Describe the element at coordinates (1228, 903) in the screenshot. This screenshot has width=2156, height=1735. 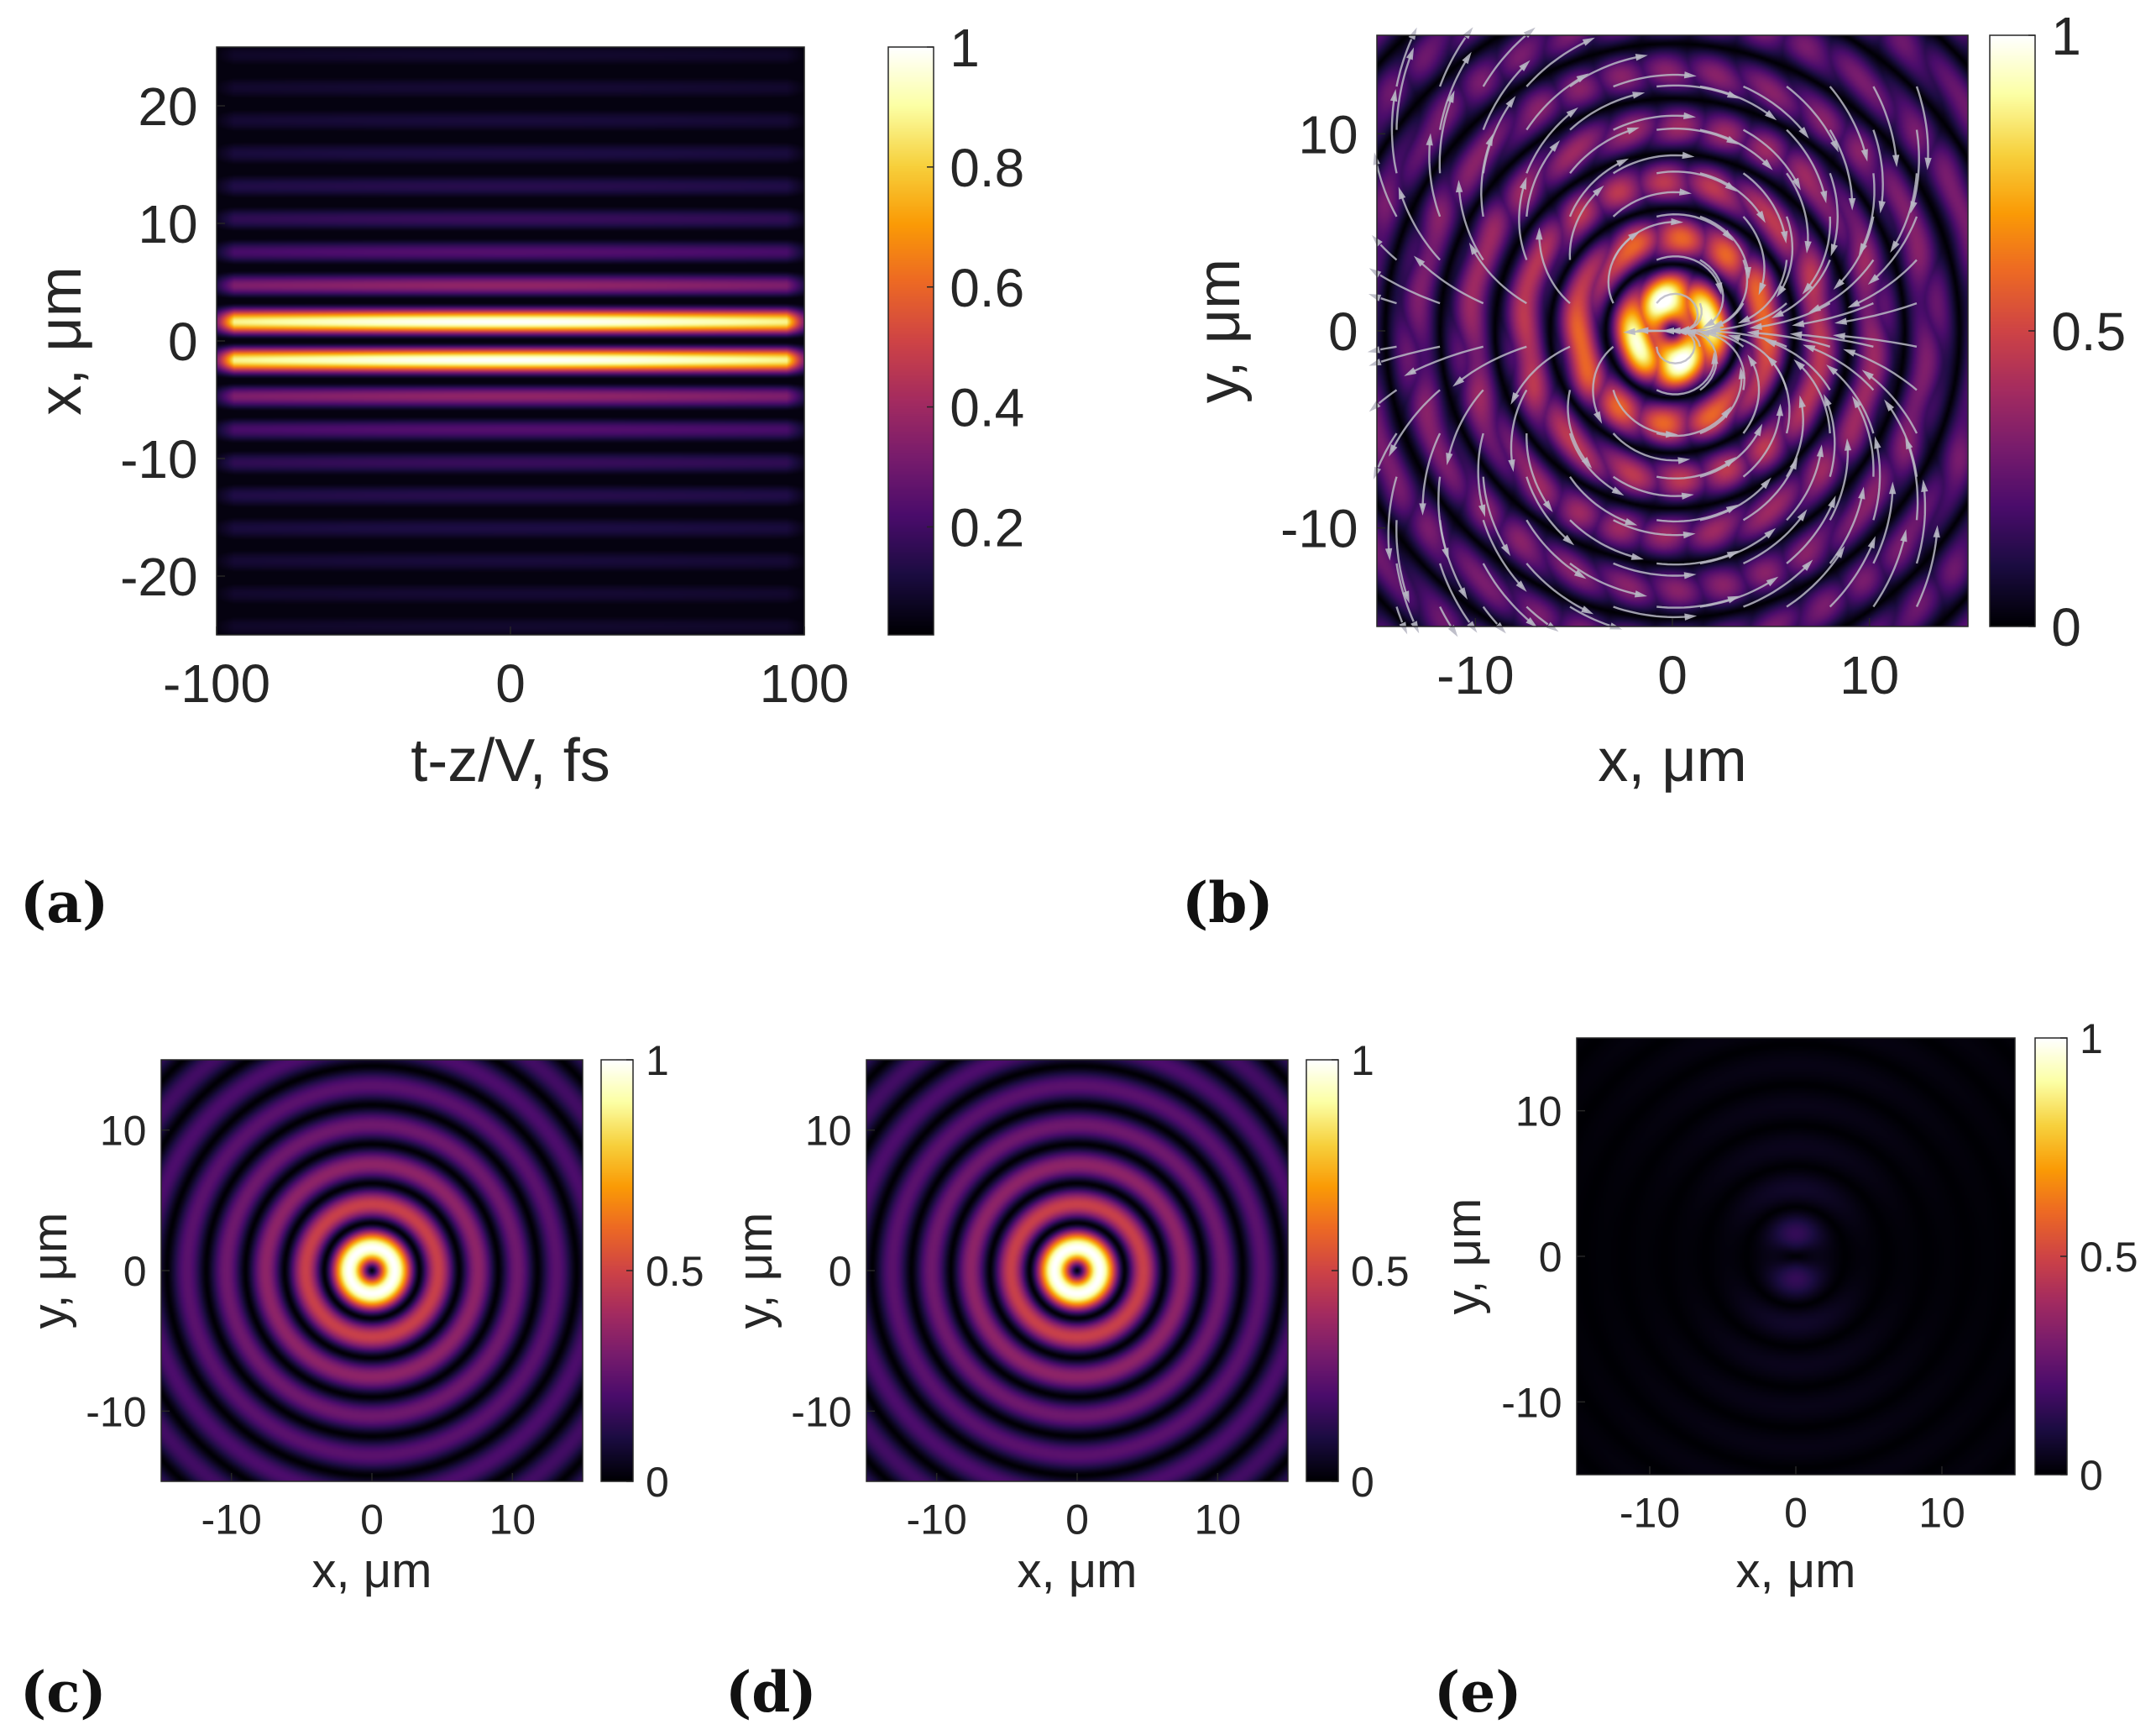
I see `panel-label: (b)` at that location.